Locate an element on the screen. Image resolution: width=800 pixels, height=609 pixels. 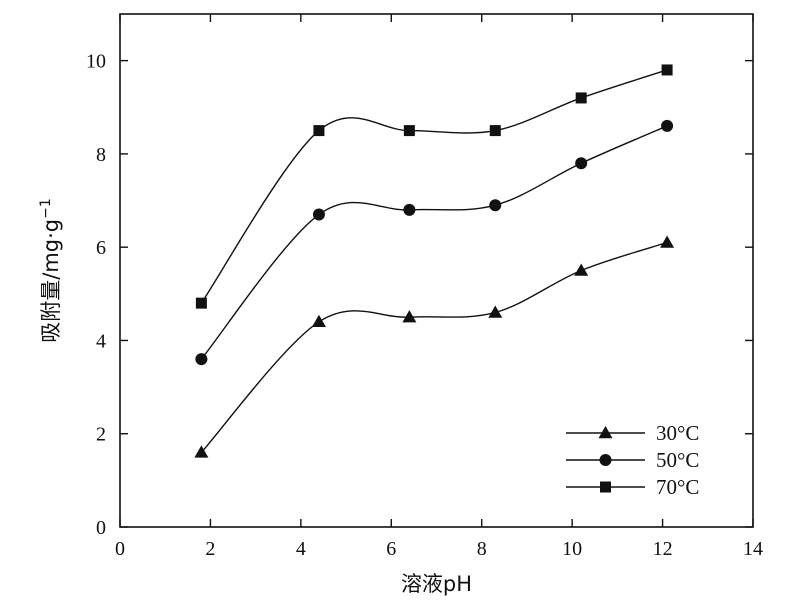
x-tick-label: 4 is located at coordinates (301, 549).